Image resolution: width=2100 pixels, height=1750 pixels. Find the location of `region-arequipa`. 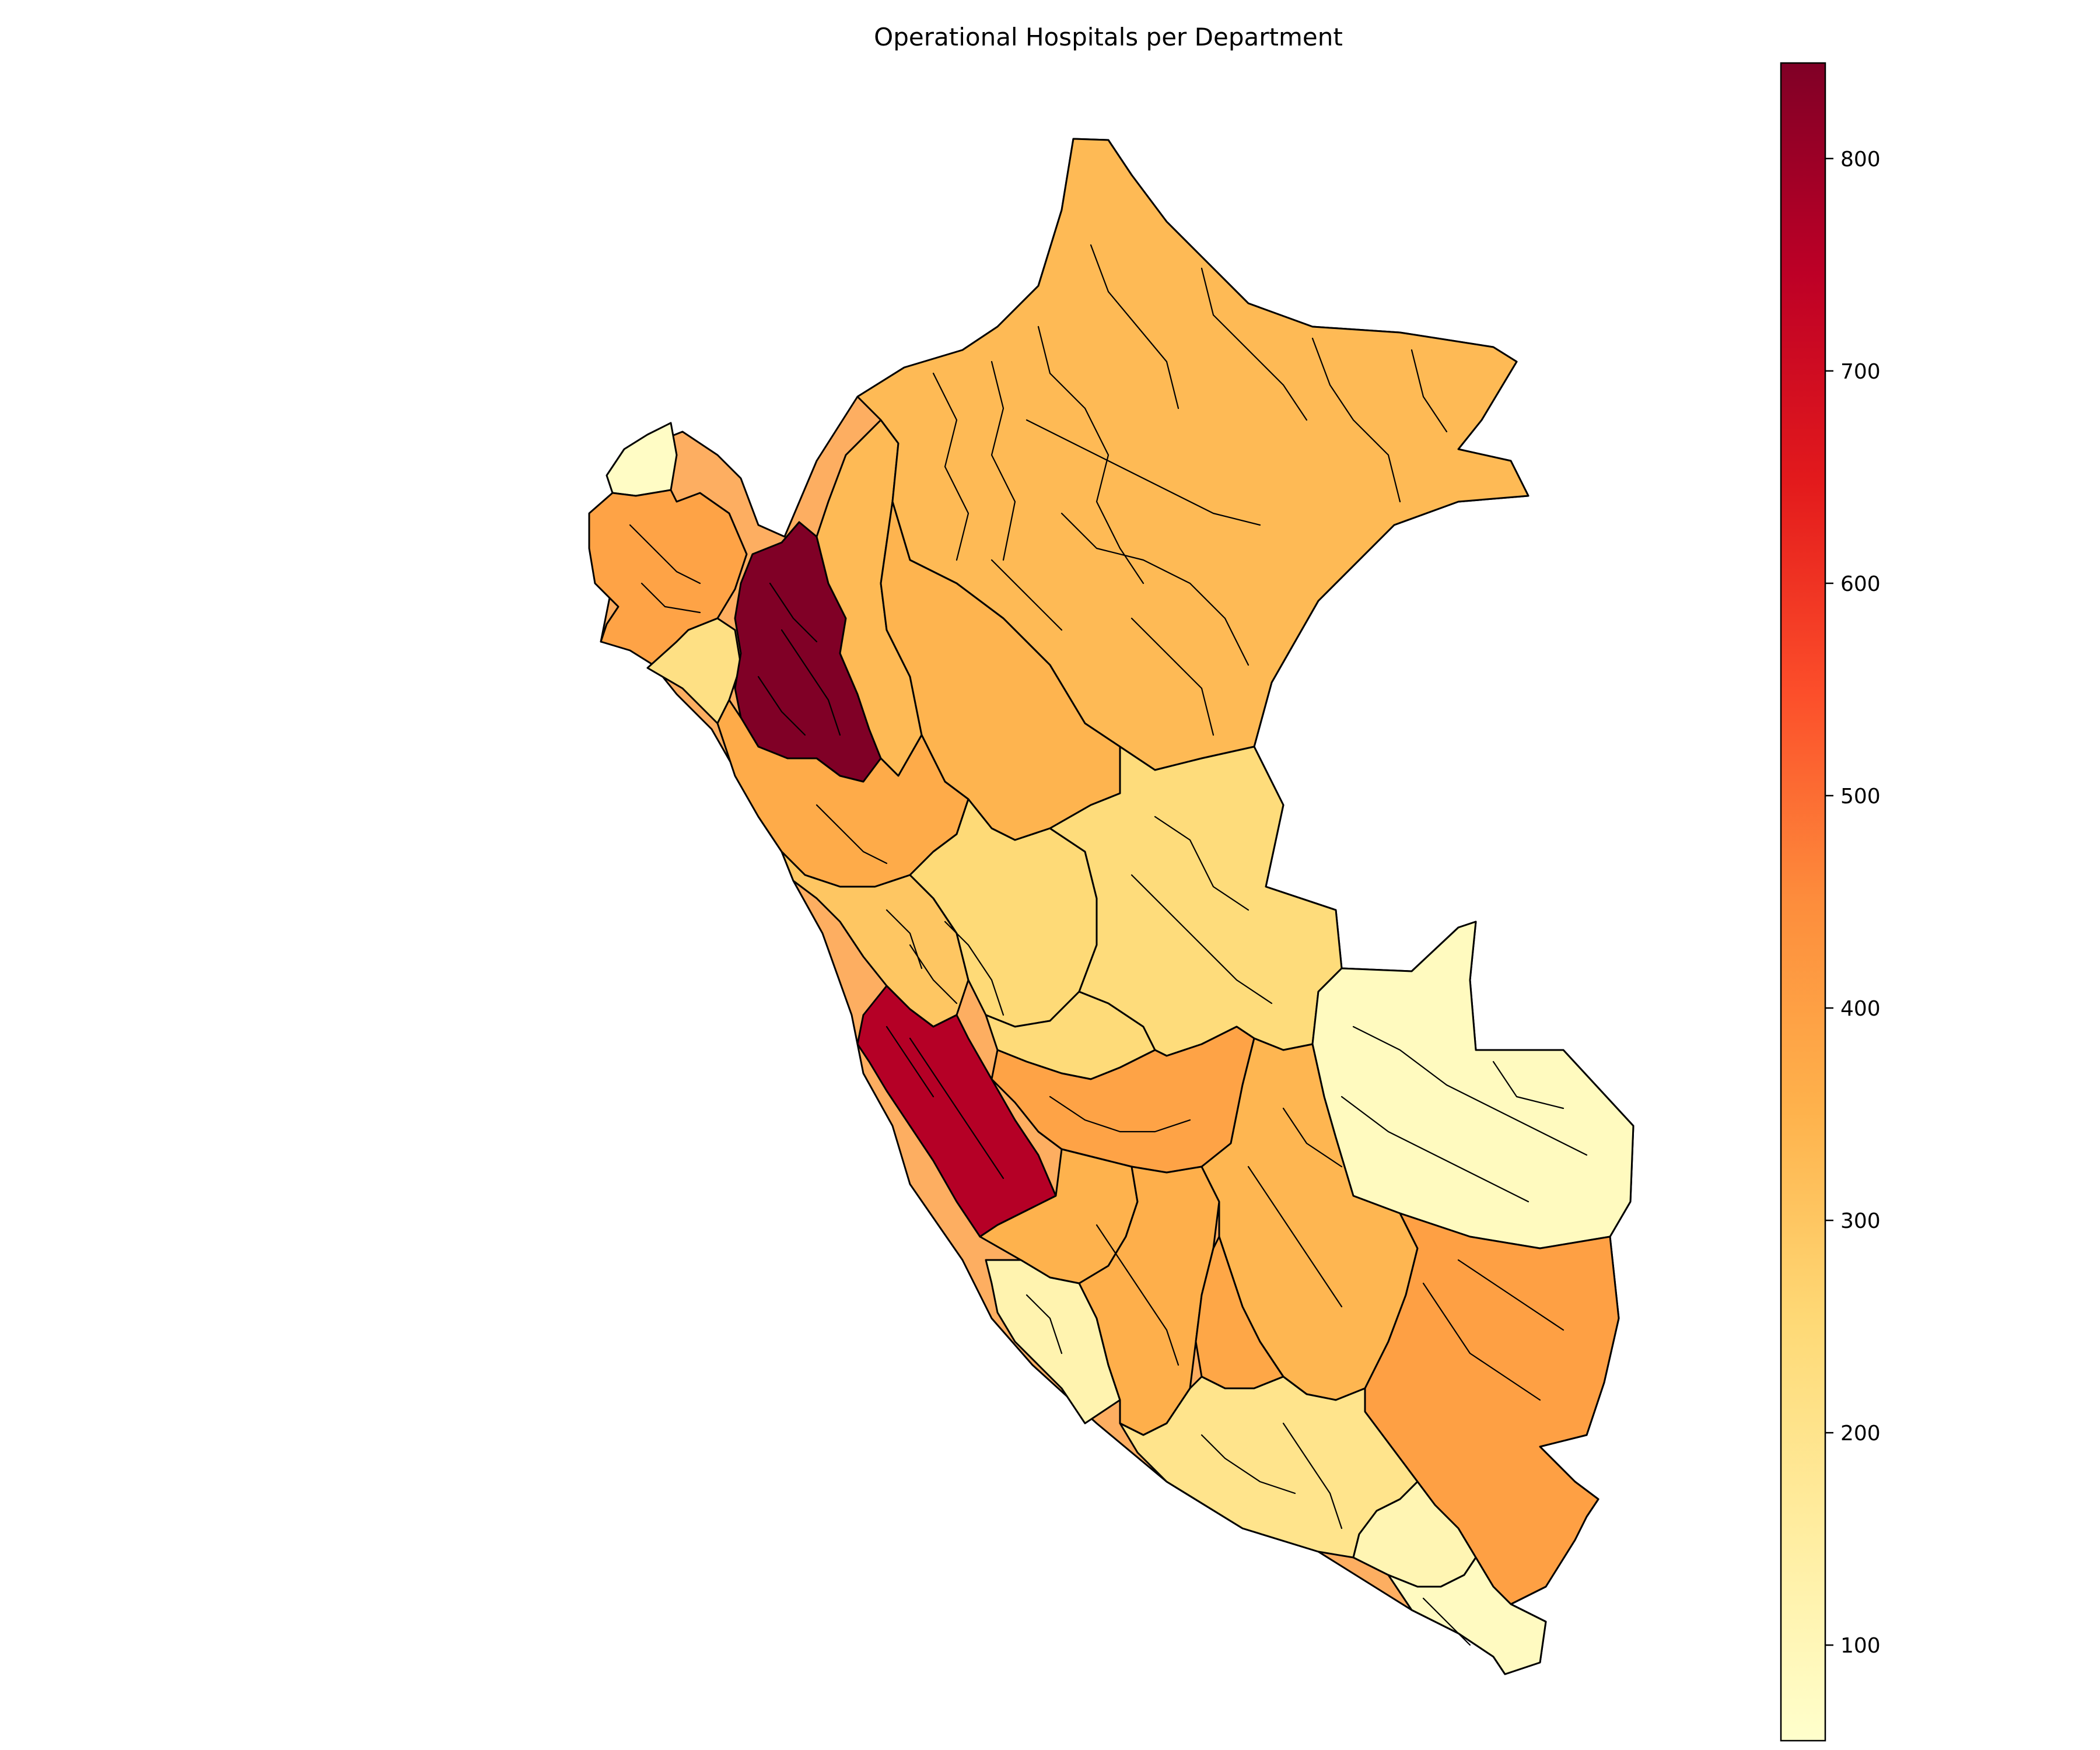

region-arequipa is located at coordinates (1269, 1468).